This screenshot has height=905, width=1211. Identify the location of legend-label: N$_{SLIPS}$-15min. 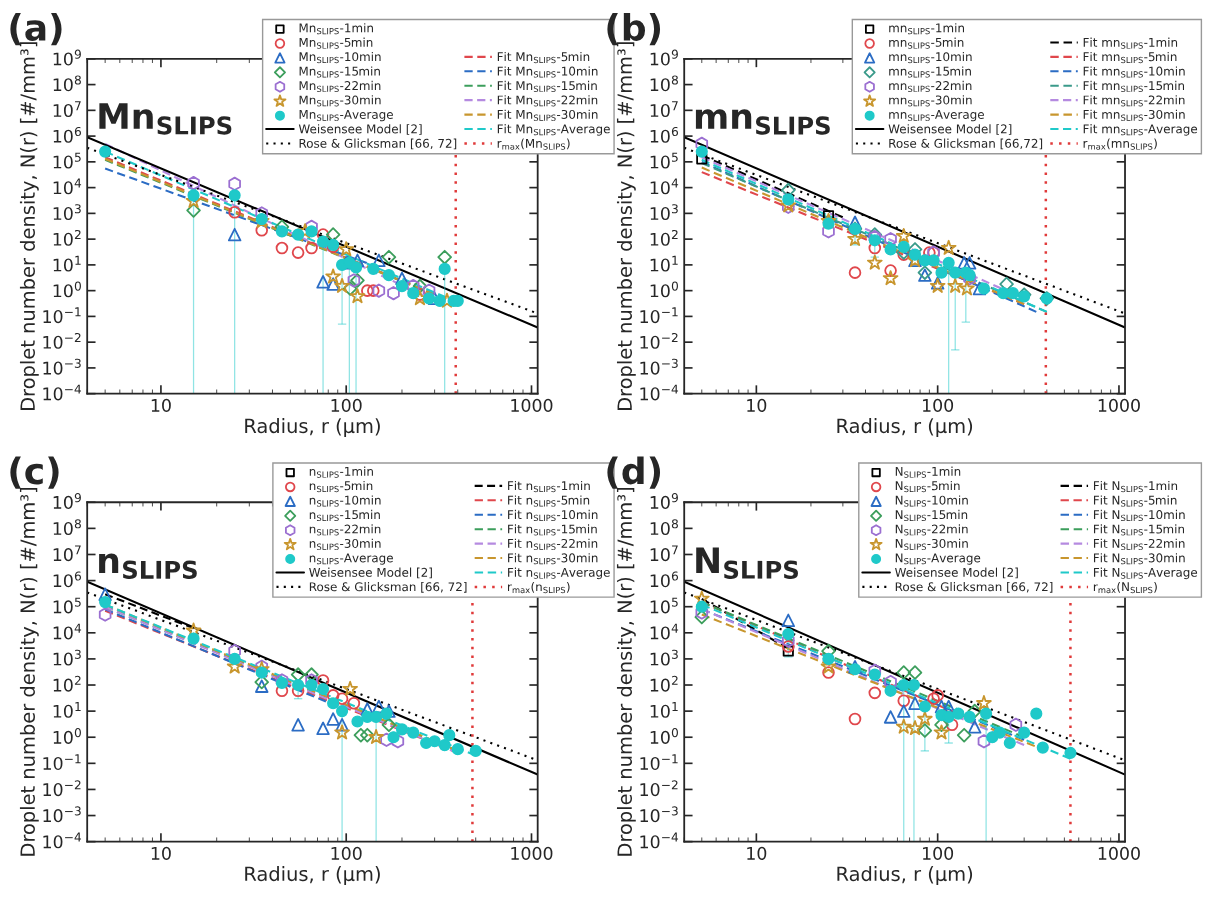
(931, 515).